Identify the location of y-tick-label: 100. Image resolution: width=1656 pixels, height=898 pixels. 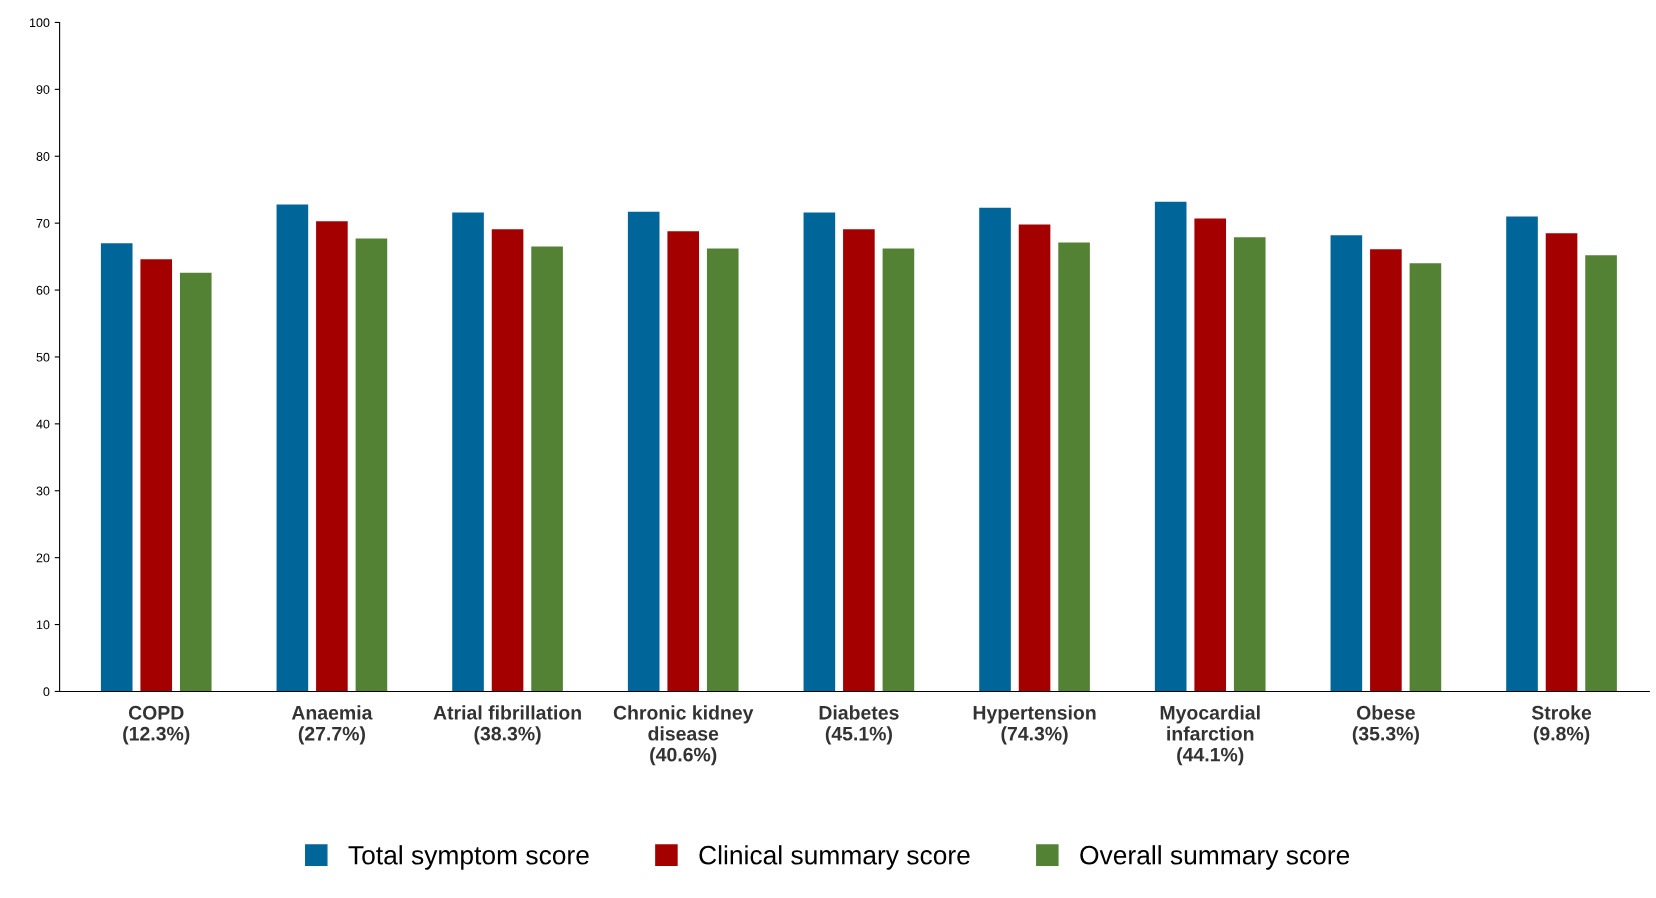
(39, 23).